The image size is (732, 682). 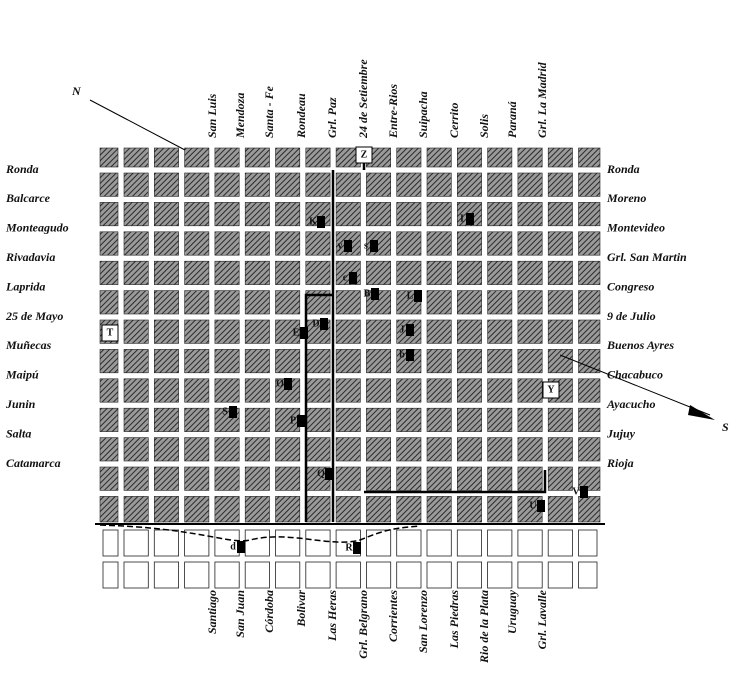 I want to click on street-label: Salta, so click(x=18, y=433).